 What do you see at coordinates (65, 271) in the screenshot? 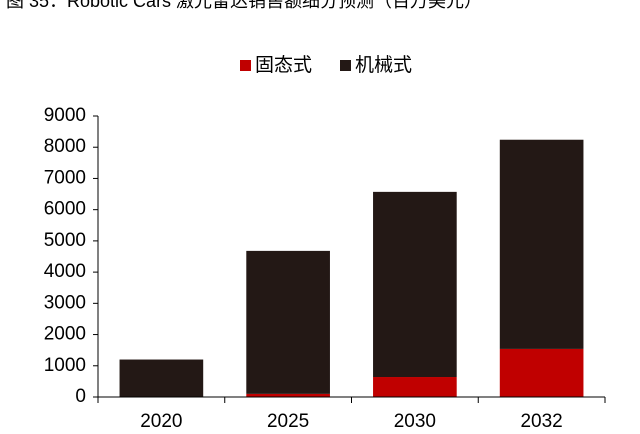
I see `y-tick-label: 4000` at bounding box center [65, 271].